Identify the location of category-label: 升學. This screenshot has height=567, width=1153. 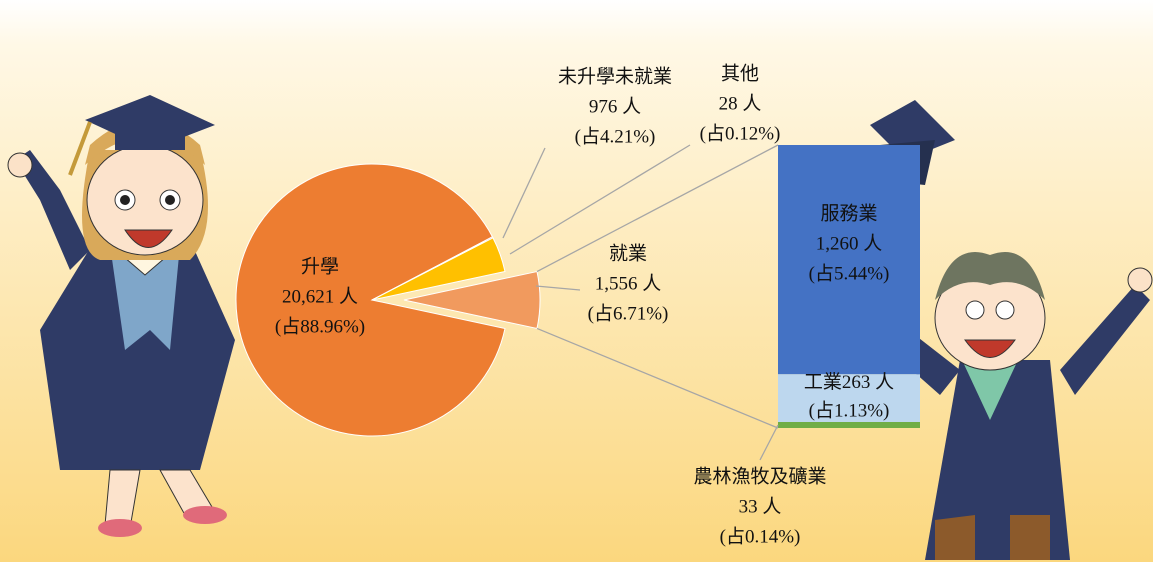
(320, 266).